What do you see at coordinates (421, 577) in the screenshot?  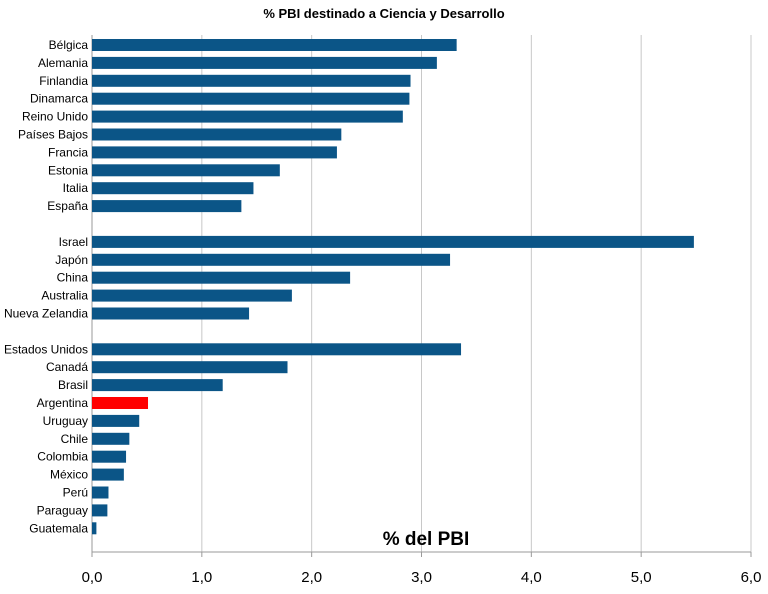 I see `x-tick-label: 3,0` at bounding box center [421, 577].